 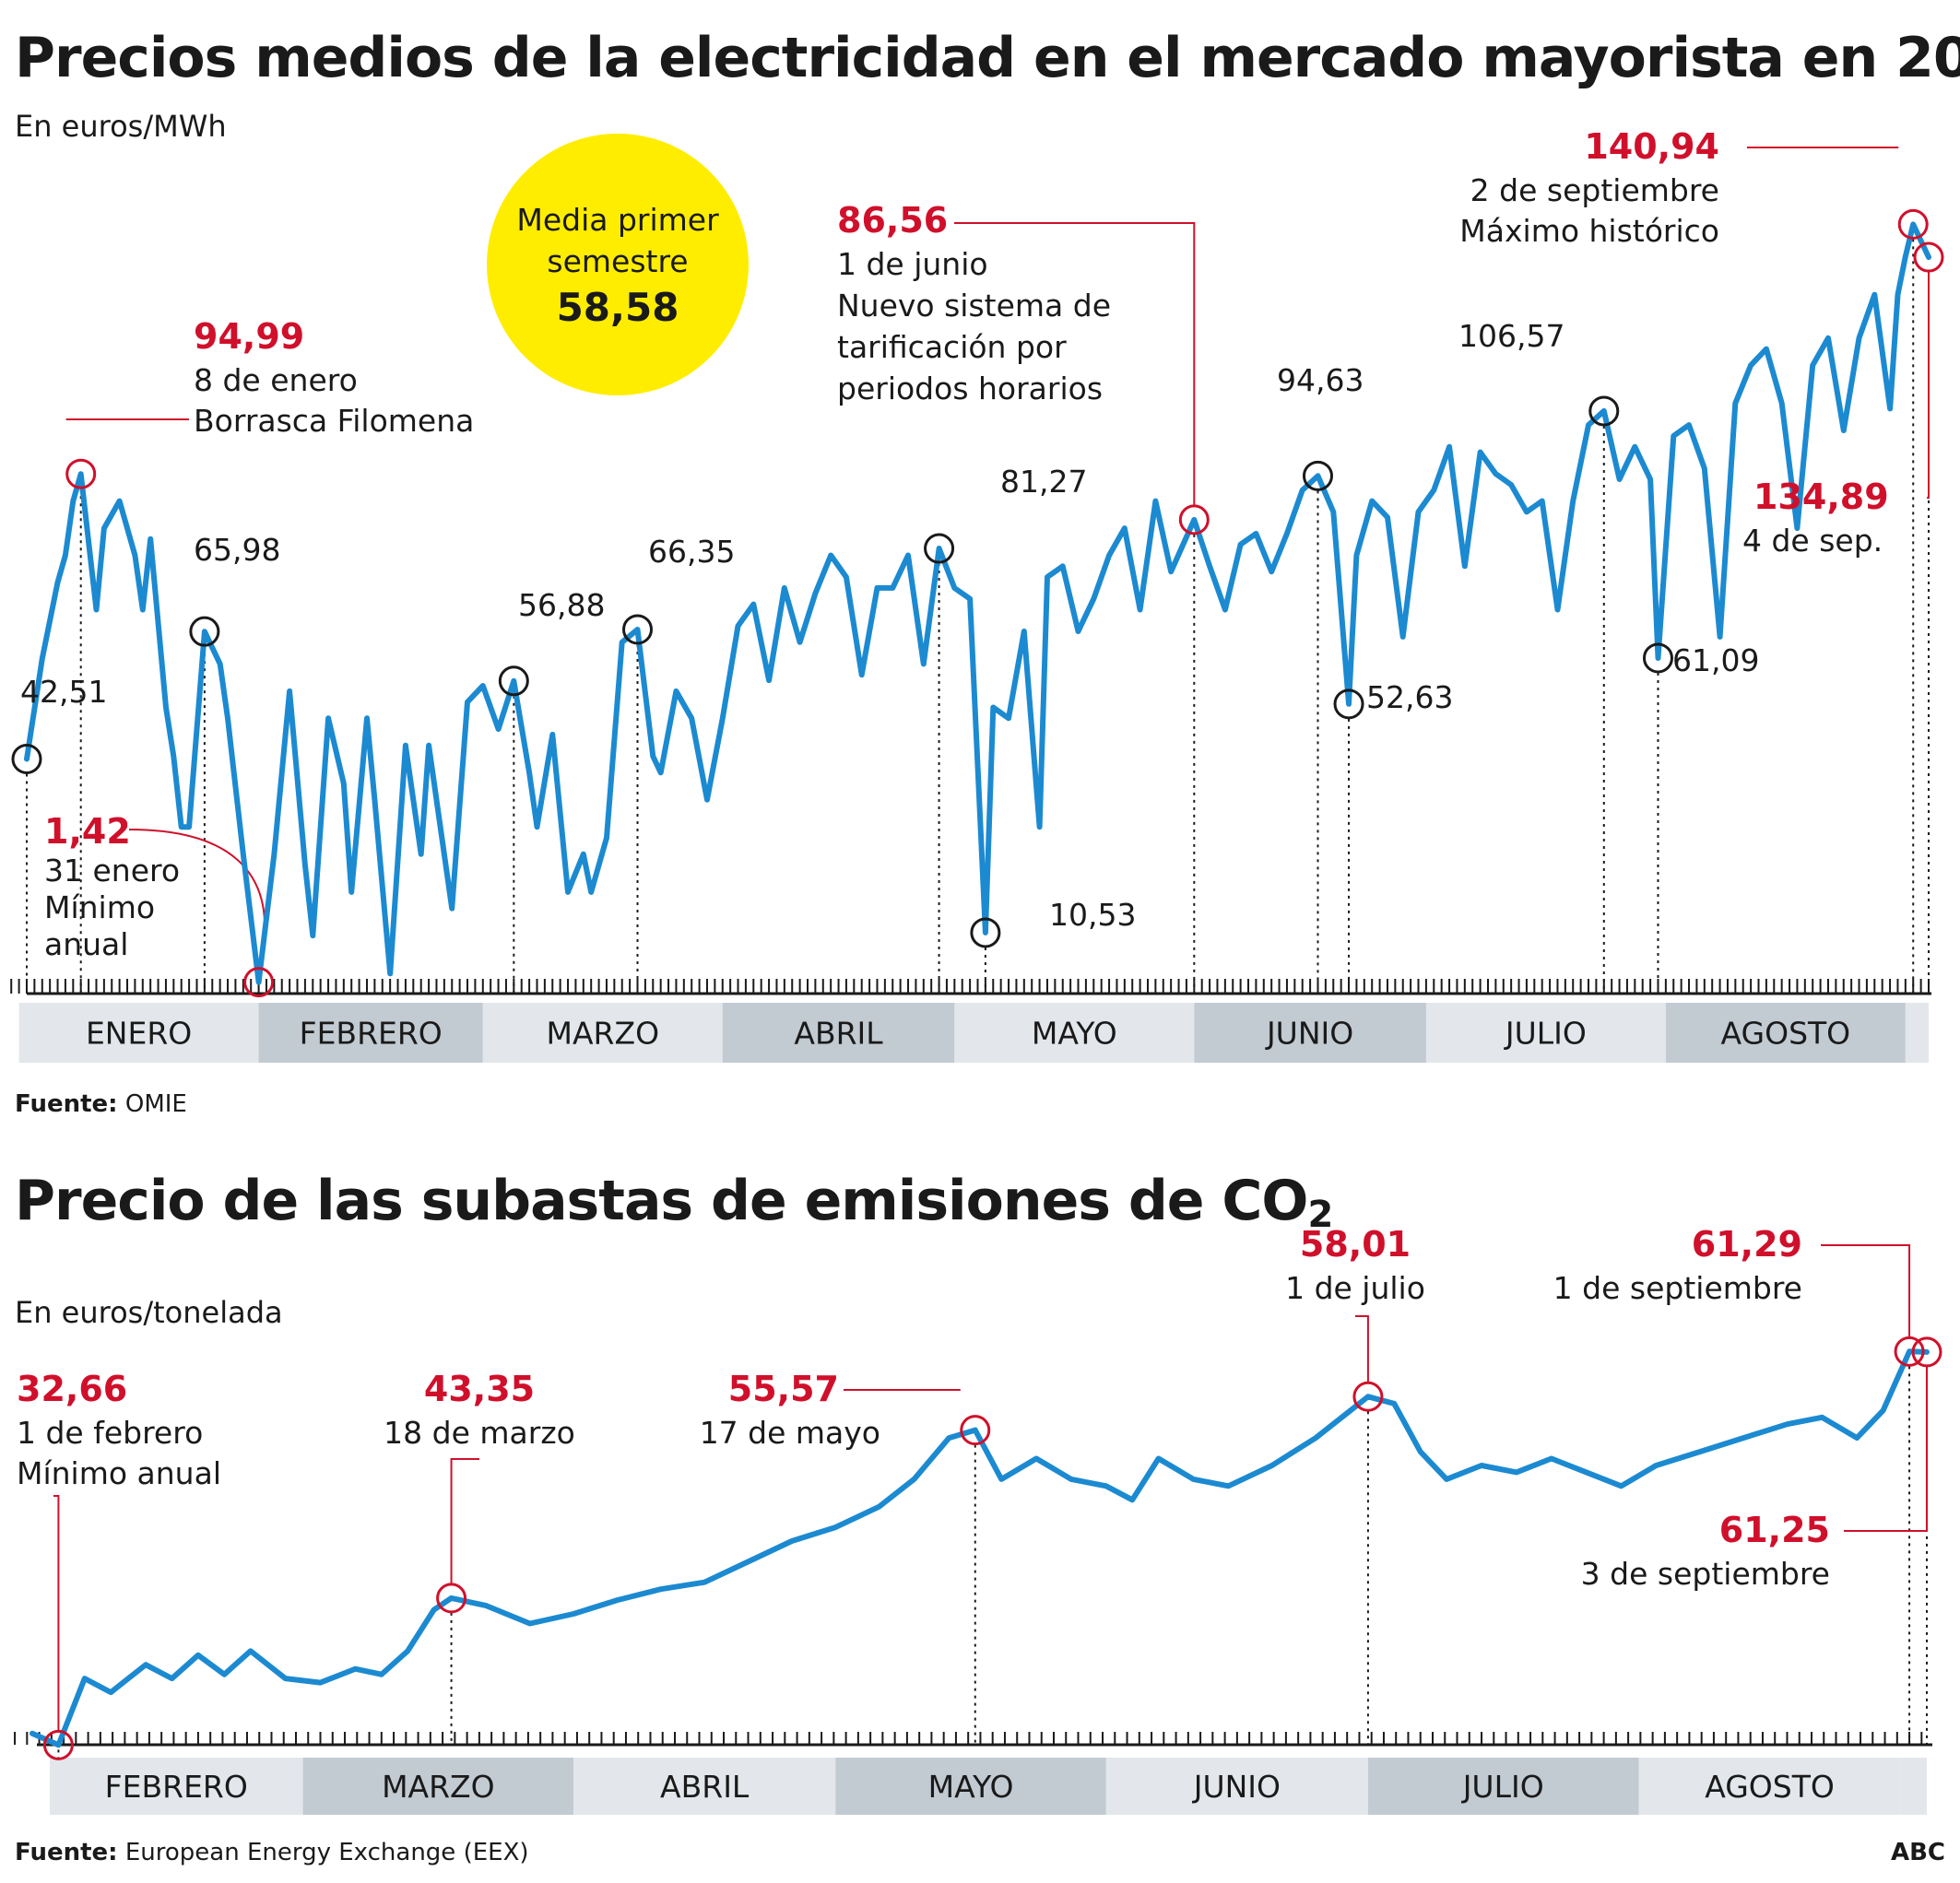 What do you see at coordinates (139, 1034) in the screenshot?
I see `month-label: ENERO` at bounding box center [139, 1034].